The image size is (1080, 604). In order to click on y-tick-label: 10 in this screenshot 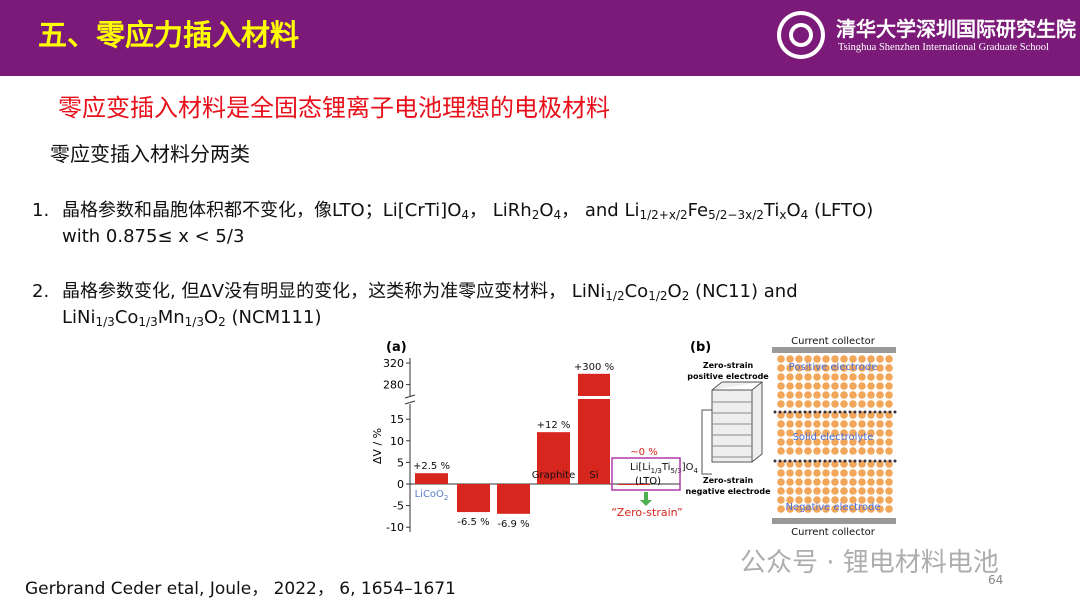, I will do `click(397, 441)`.